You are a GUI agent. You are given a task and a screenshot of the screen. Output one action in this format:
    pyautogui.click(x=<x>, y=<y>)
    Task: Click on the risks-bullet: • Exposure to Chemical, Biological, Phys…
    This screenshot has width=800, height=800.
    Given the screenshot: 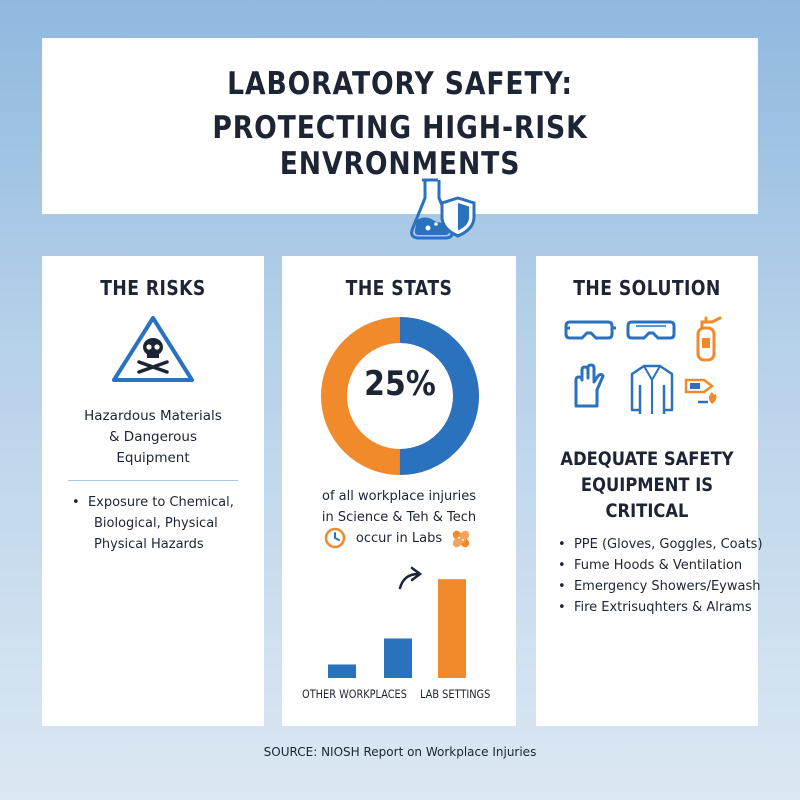 What is the action you would take?
    pyautogui.click(x=162, y=523)
    